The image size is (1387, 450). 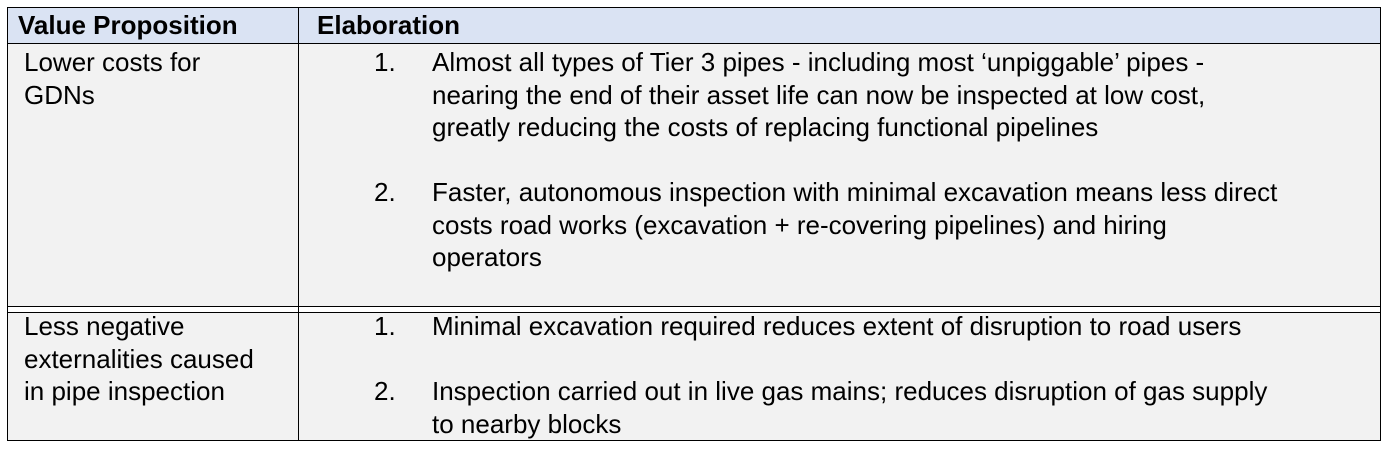 What do you see at coordinates (694, 310) in the screenshot?
I see `row-divider-gap` at bounding box center [694, 310].